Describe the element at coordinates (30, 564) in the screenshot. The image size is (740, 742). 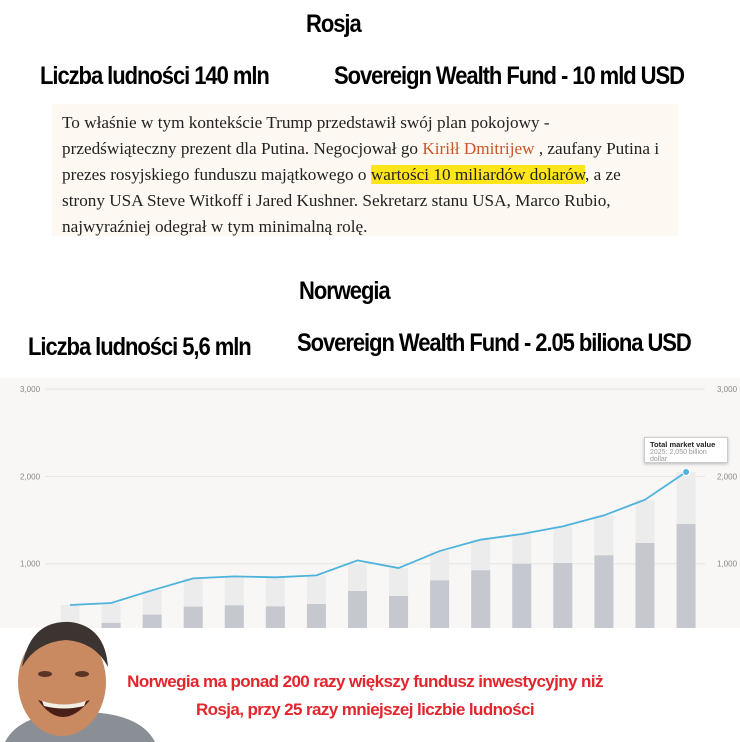
I see `y-tick-left: 1,000` at that location.